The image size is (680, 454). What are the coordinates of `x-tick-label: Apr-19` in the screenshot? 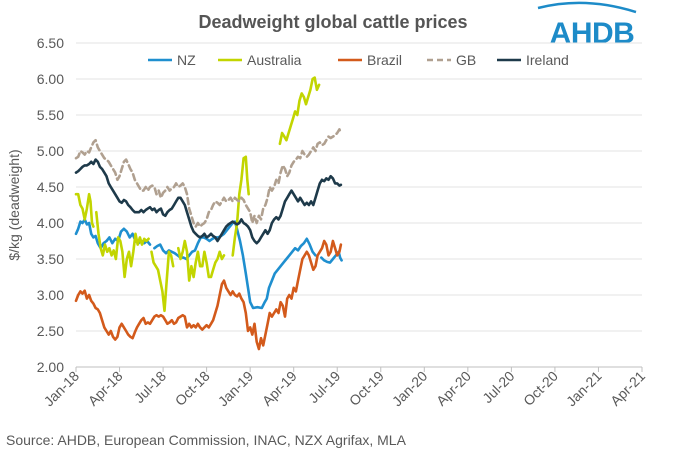 It's located at (279, 388).